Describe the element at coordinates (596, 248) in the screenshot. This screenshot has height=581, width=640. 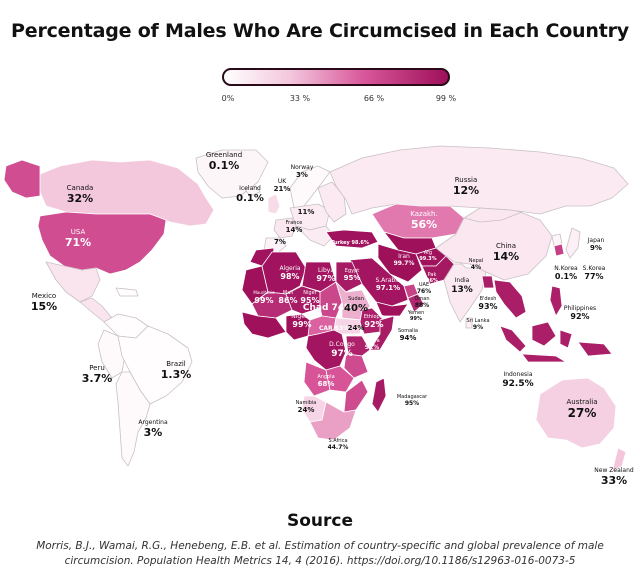
I see `country-value-japan: 9%` at that location.